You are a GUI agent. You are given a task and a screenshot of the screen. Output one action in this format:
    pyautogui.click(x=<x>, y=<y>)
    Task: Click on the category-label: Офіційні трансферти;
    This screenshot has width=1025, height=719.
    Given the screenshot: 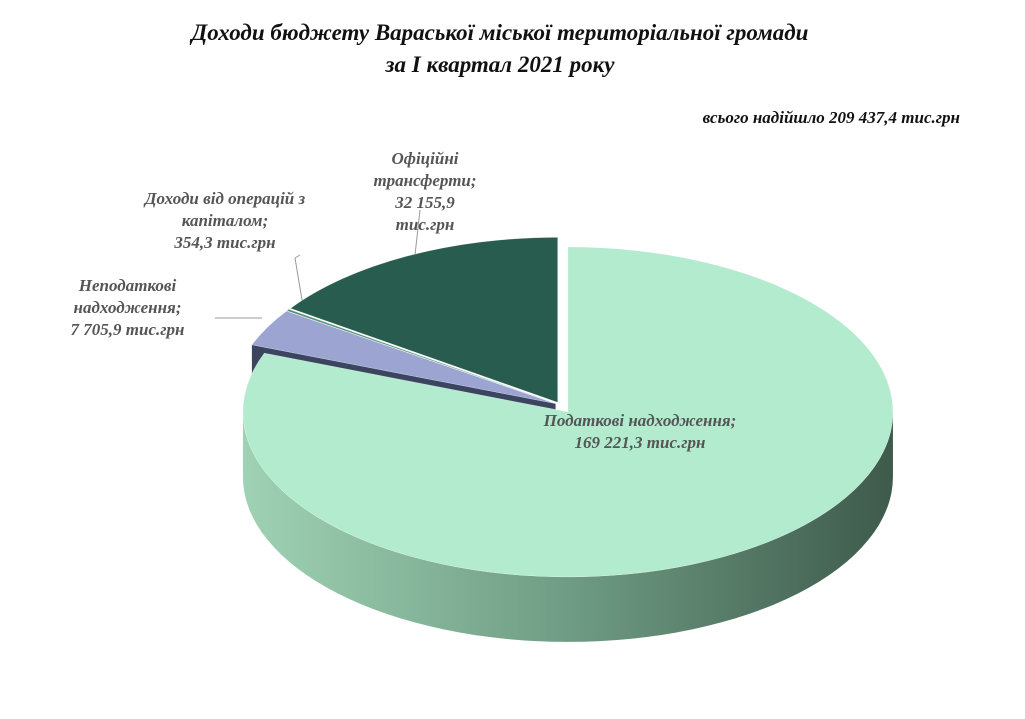 What is the action you would take?
    pyautogui.click(x=425, y=169)
    